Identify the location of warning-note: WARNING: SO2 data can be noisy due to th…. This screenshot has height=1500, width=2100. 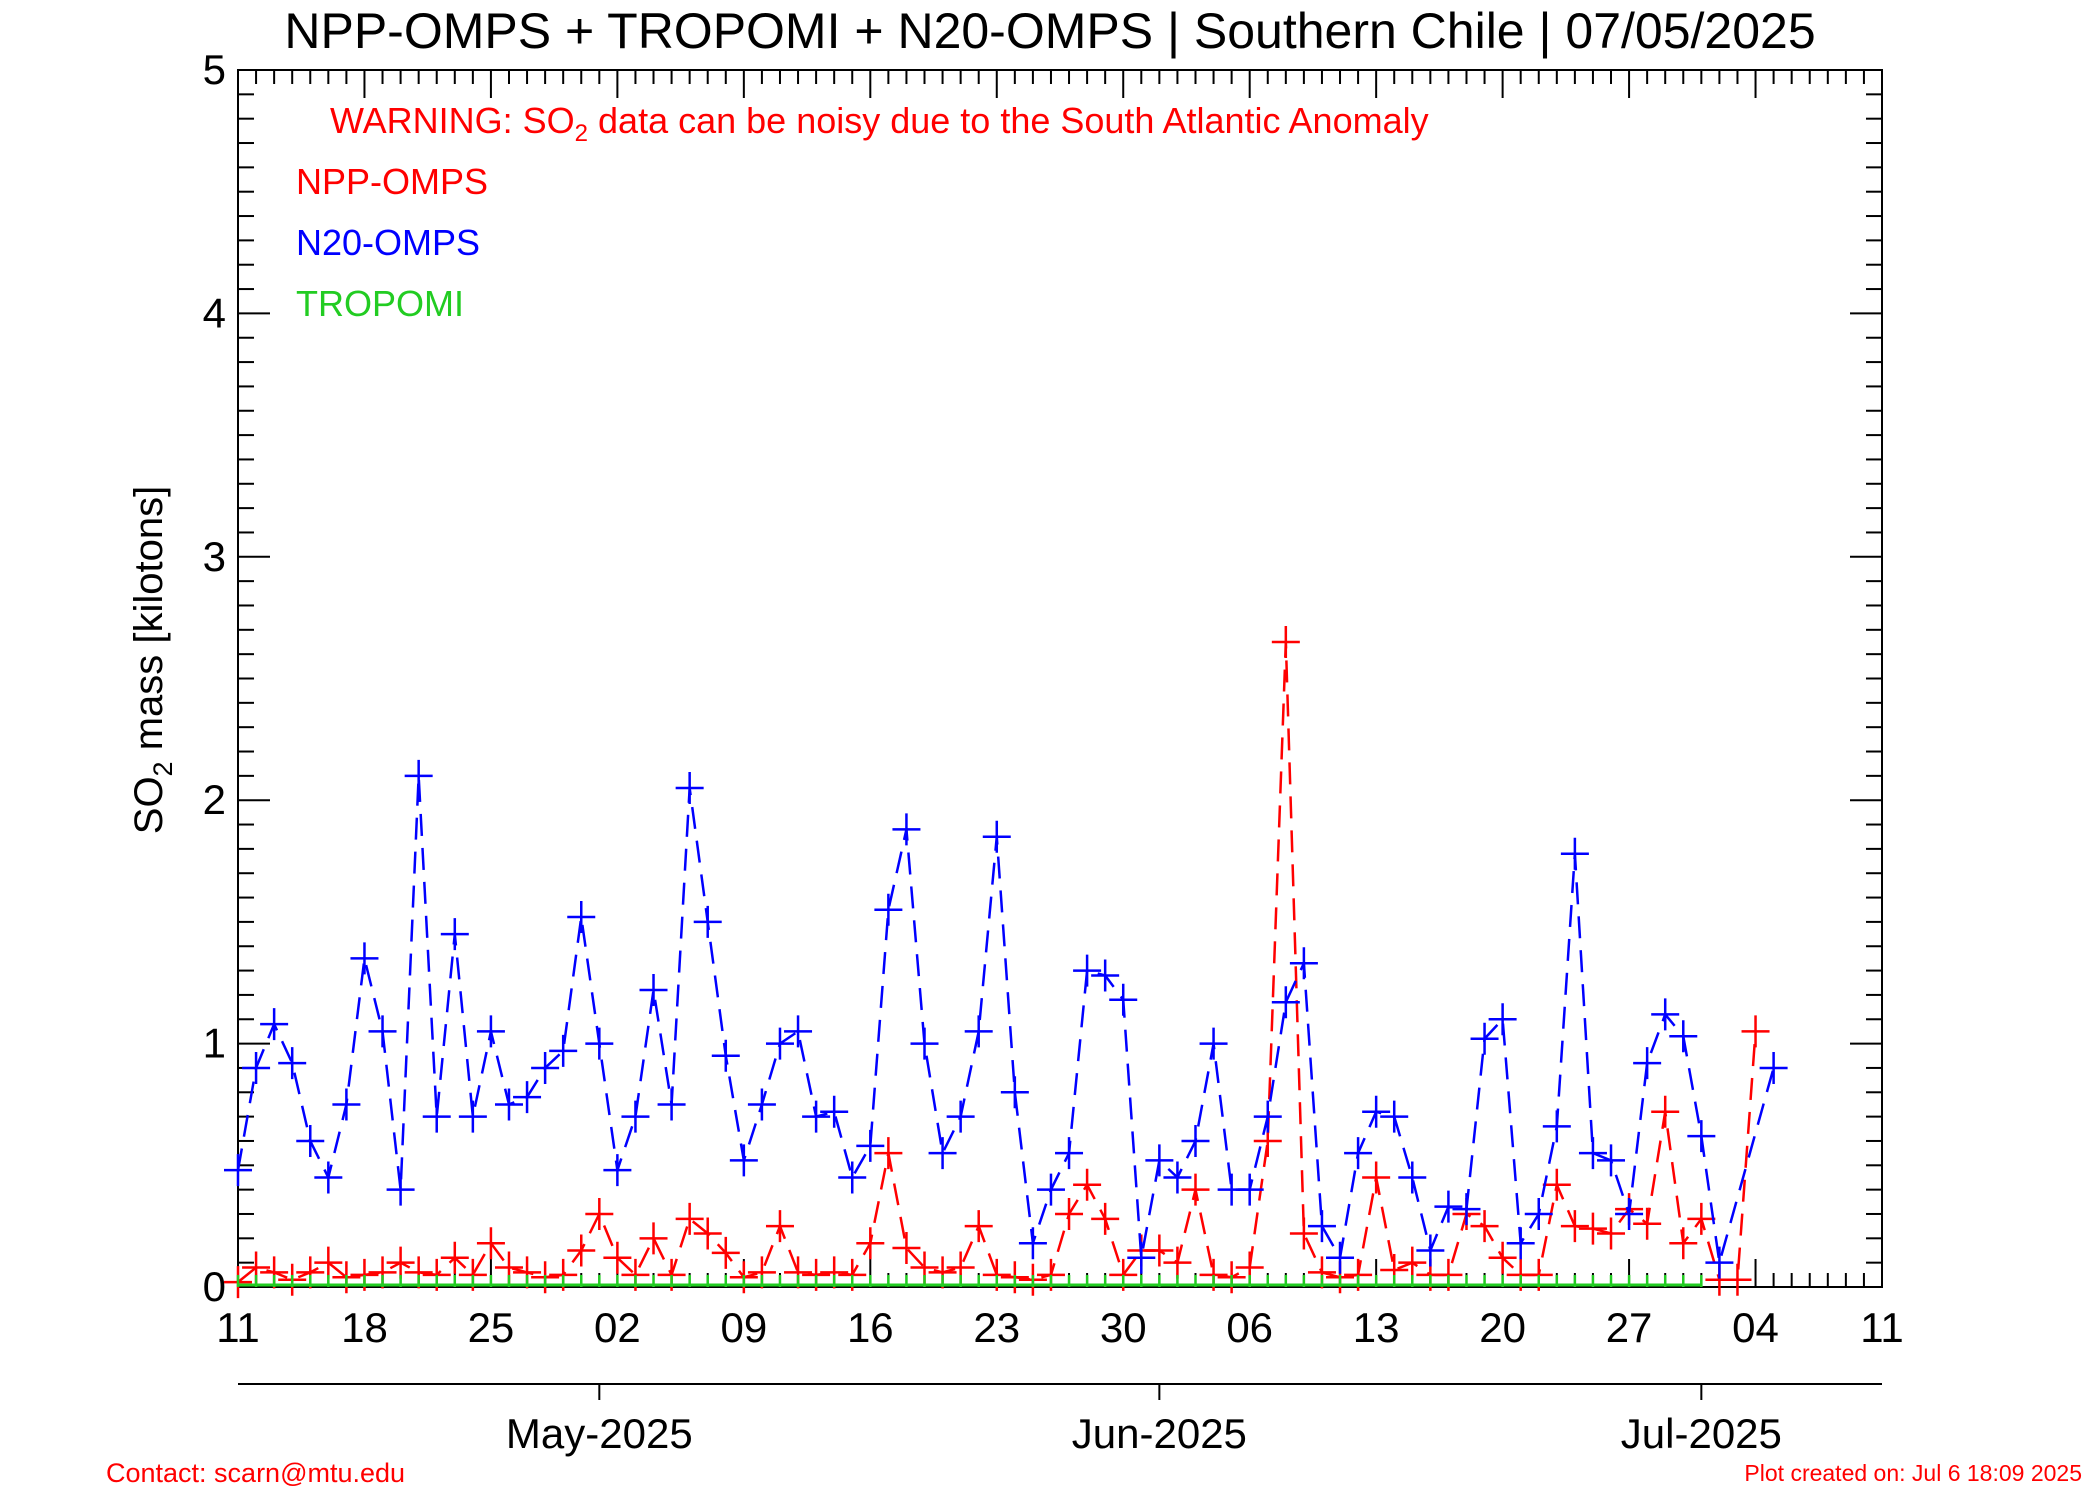
(879, 123).